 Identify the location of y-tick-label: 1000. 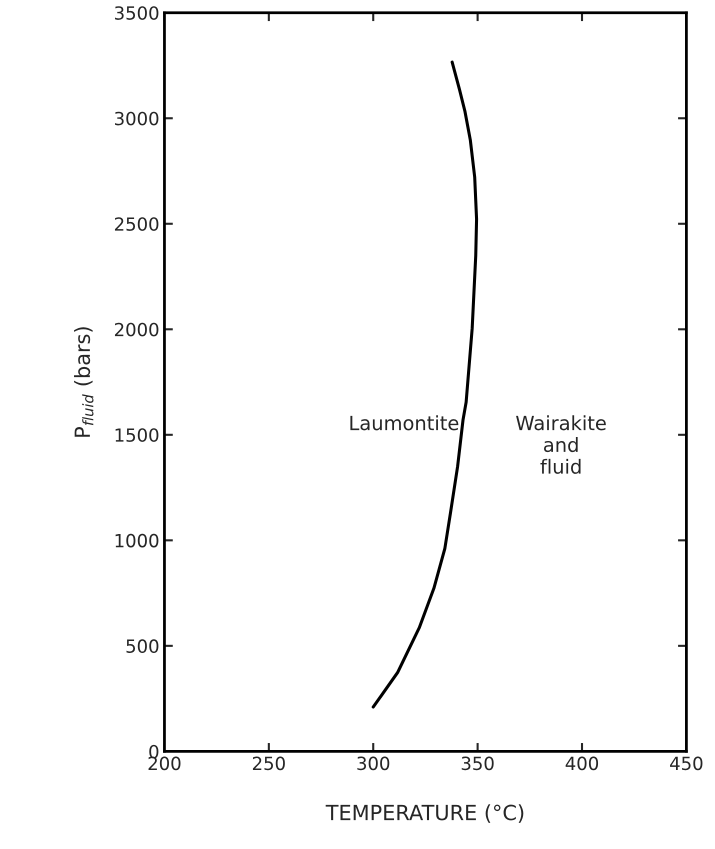
(137, 541).